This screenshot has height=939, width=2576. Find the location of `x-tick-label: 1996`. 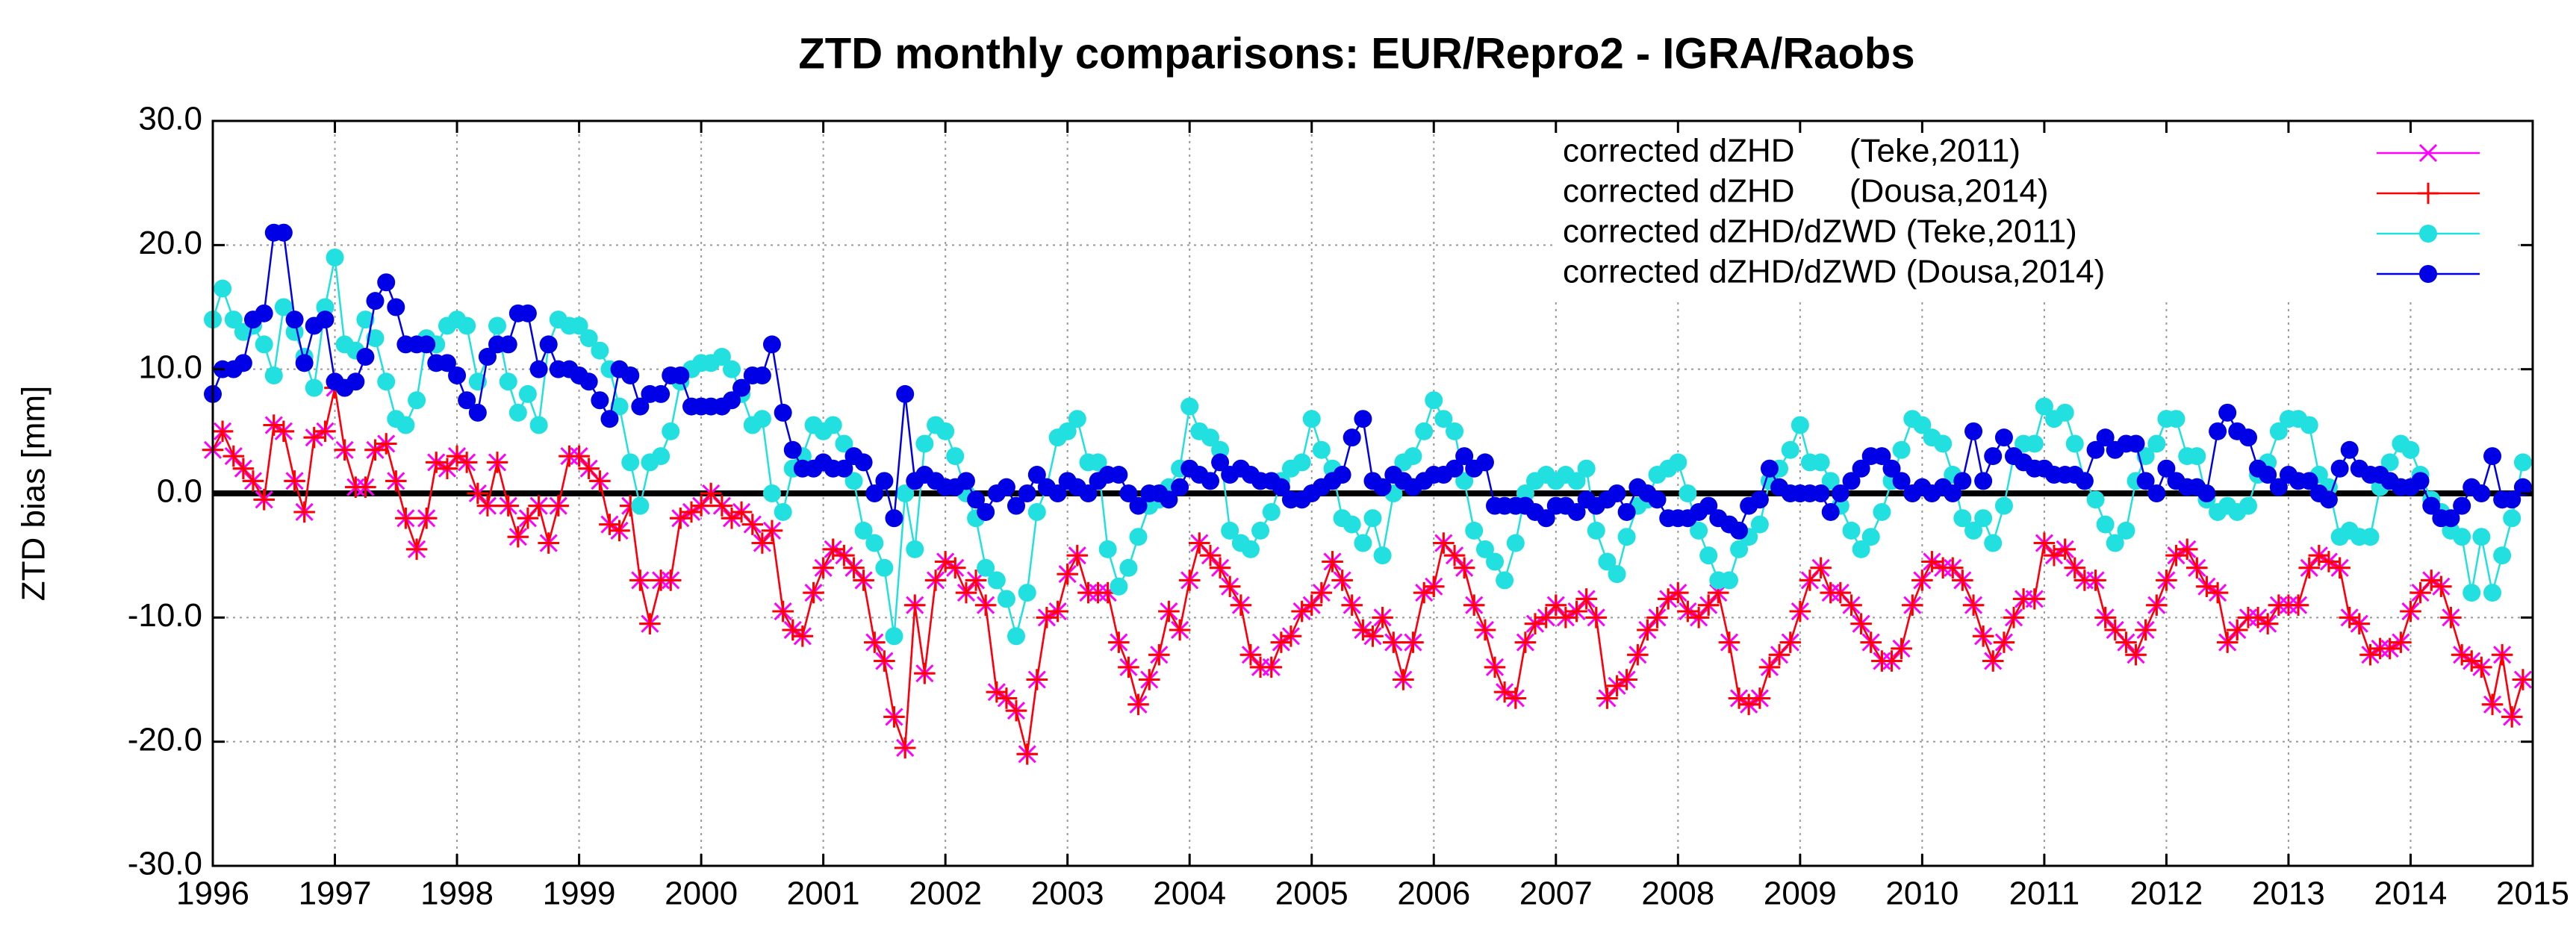

x-tick-label: 1996 is located at coordinates (212, 894).